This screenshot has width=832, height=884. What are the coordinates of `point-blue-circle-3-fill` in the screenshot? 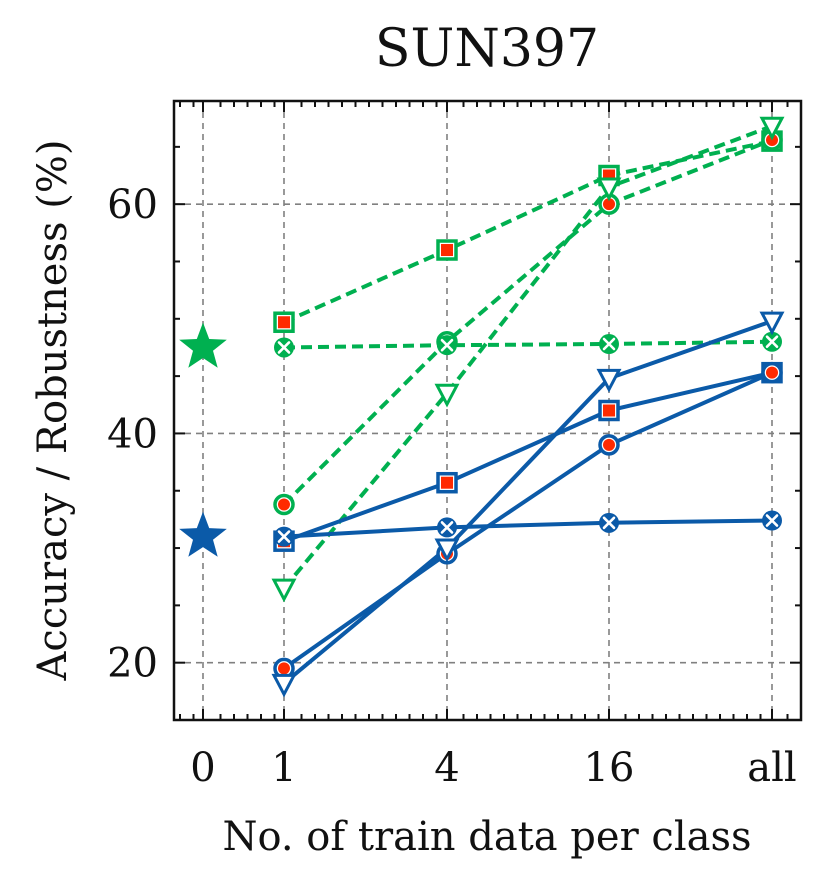 It's located at (772, 372).